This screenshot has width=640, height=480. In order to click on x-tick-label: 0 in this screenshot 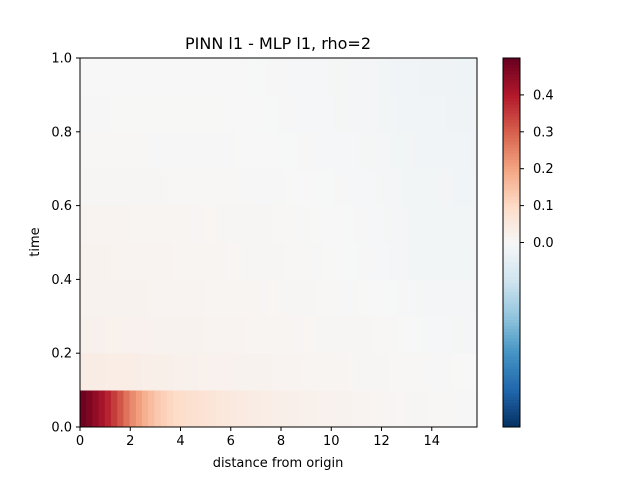, I will do `click(80, 441)`.